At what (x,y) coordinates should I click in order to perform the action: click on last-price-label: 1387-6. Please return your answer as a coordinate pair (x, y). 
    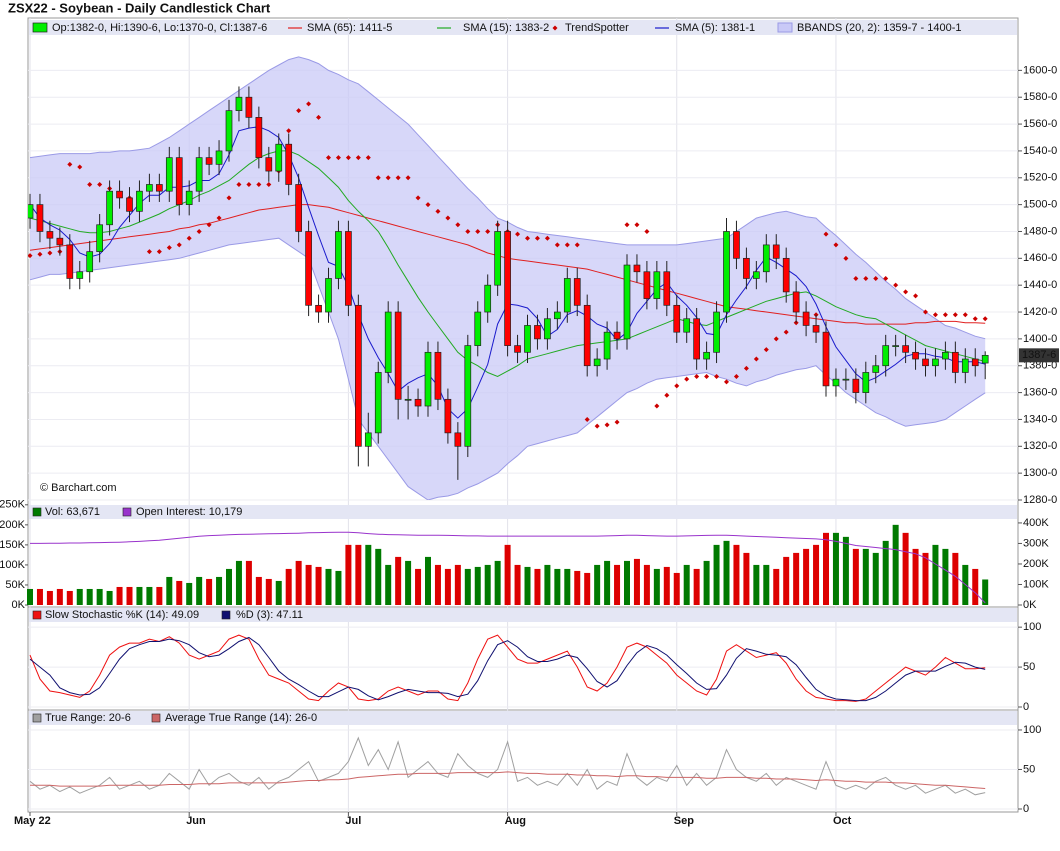
    Looking at the image, I should click on (1039, 355).